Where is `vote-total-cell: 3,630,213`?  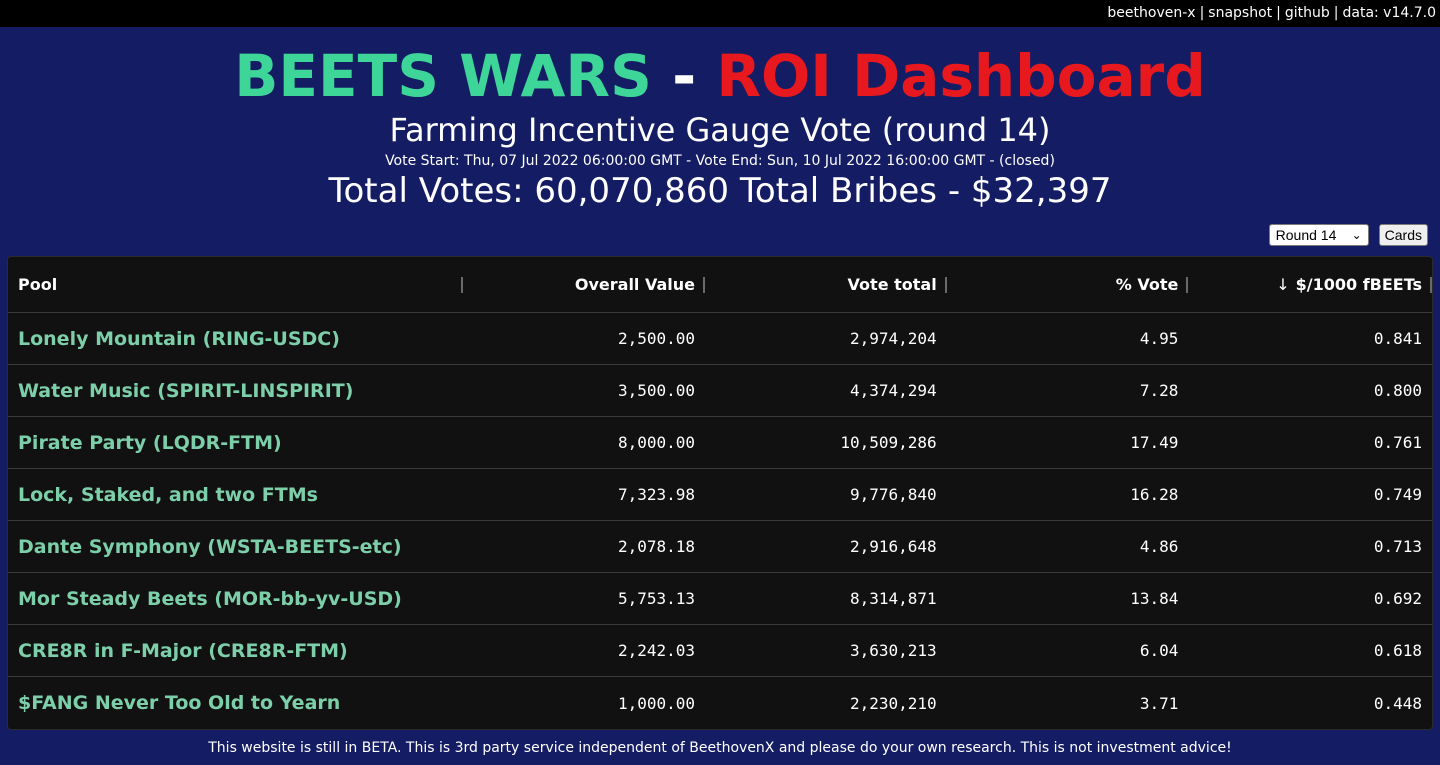
vote-total-cell: 3,630,213 is located at coordinates (893, 650).